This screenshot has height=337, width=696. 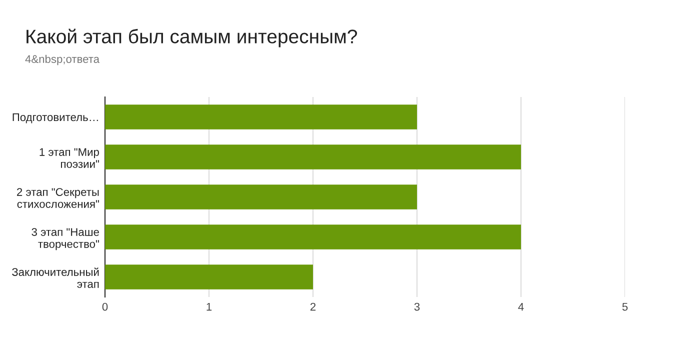 I want to click on chart-title: Какой этап был самым интересным?, so click(x=191, y=38).